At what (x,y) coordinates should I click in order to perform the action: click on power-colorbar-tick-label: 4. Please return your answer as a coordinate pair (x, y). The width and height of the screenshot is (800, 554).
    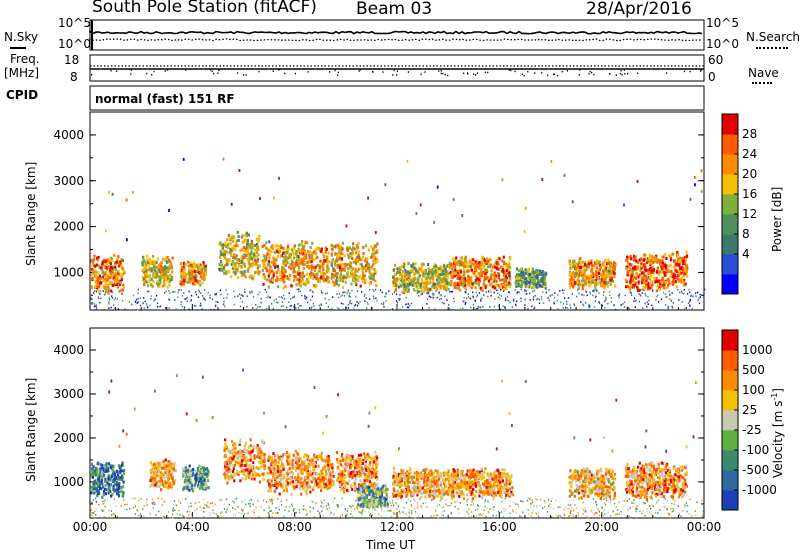
    Looking at the image, I should click on (746, 254).